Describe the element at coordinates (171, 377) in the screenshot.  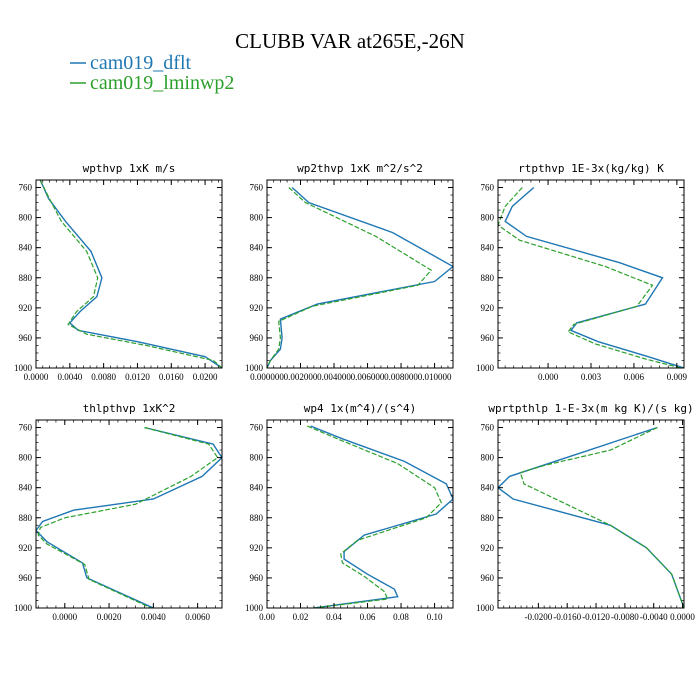
I see `x-tick-label: 0.0160` at that location.